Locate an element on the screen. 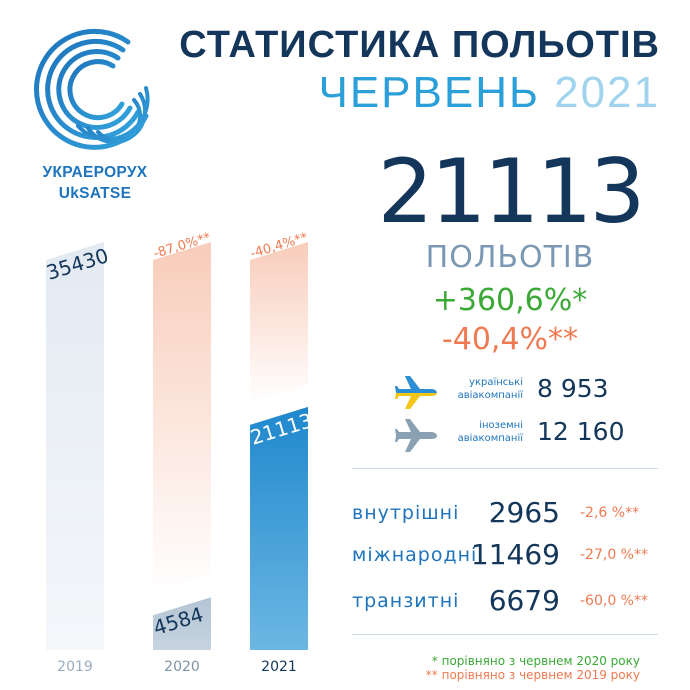  bar-ghost-2021 is located at coordinates (279, 322).